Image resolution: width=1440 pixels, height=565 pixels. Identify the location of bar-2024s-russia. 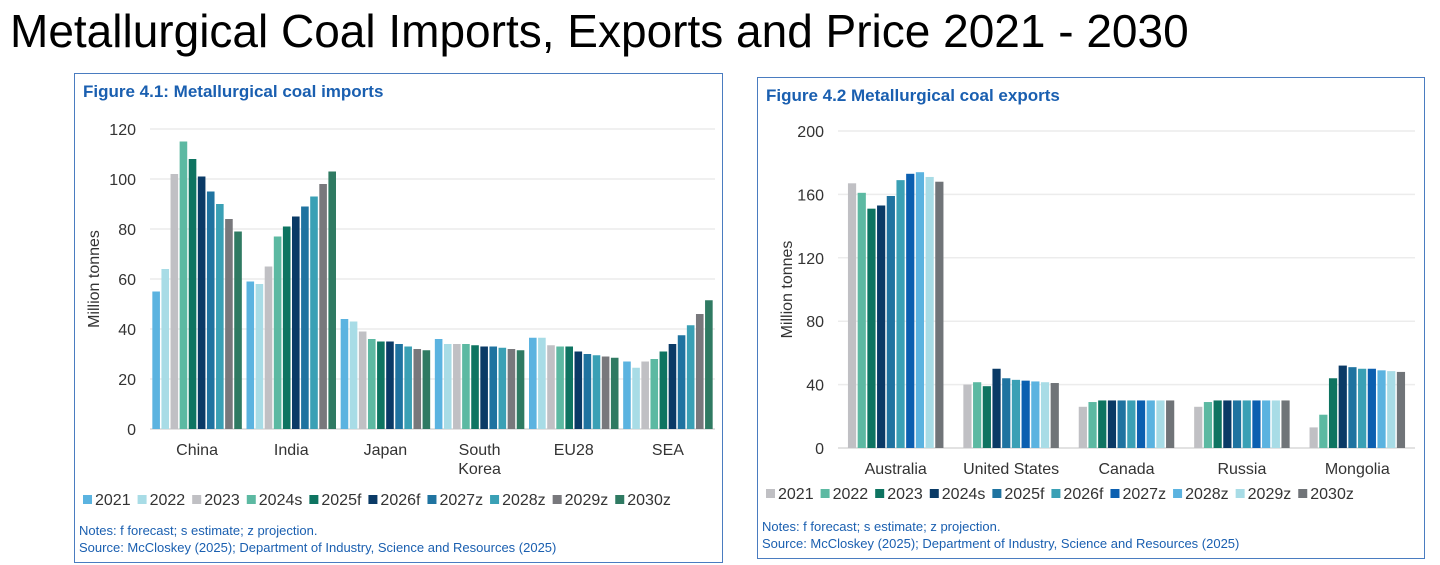
(1227, 424).